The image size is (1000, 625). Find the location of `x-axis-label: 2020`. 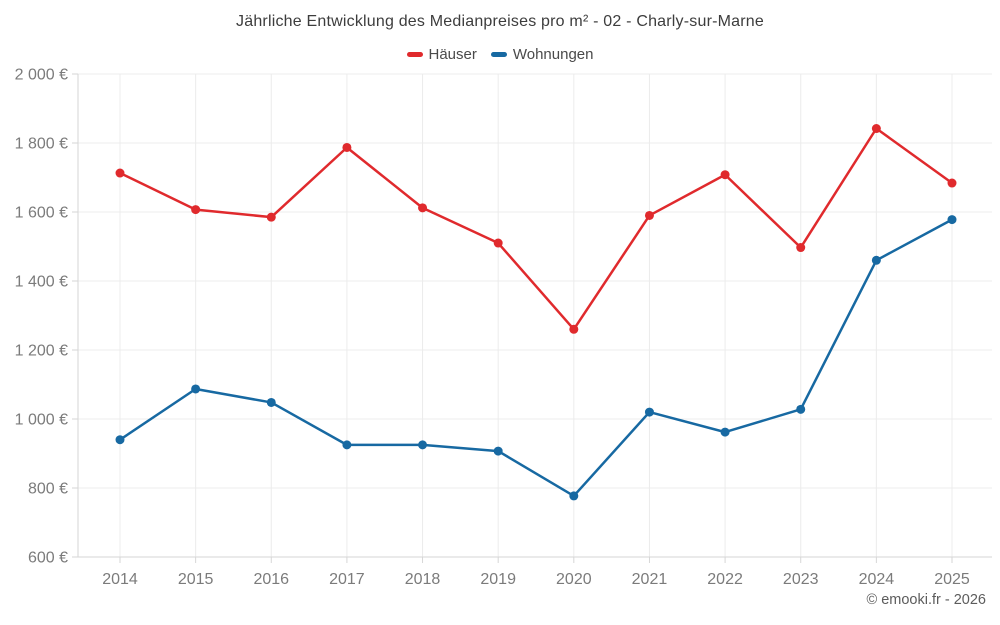

x-axis-label: 2020 is located at coordinates (574, 579).